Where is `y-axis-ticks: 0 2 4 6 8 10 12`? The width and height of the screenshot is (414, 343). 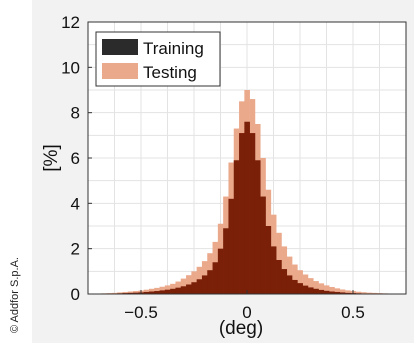
y-axis-ticks: 0 2 4 6 8 10 12 is located at coordinates (76, 158).